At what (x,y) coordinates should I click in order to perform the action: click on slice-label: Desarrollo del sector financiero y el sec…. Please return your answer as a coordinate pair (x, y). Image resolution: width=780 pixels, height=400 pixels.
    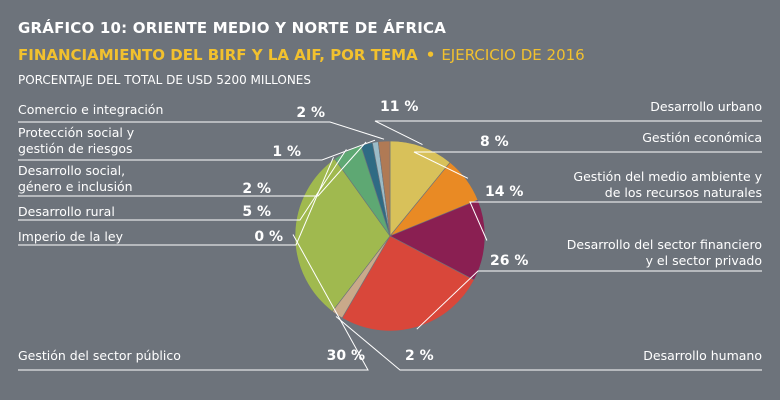
    Looking at the image, I should click on (664, 252).